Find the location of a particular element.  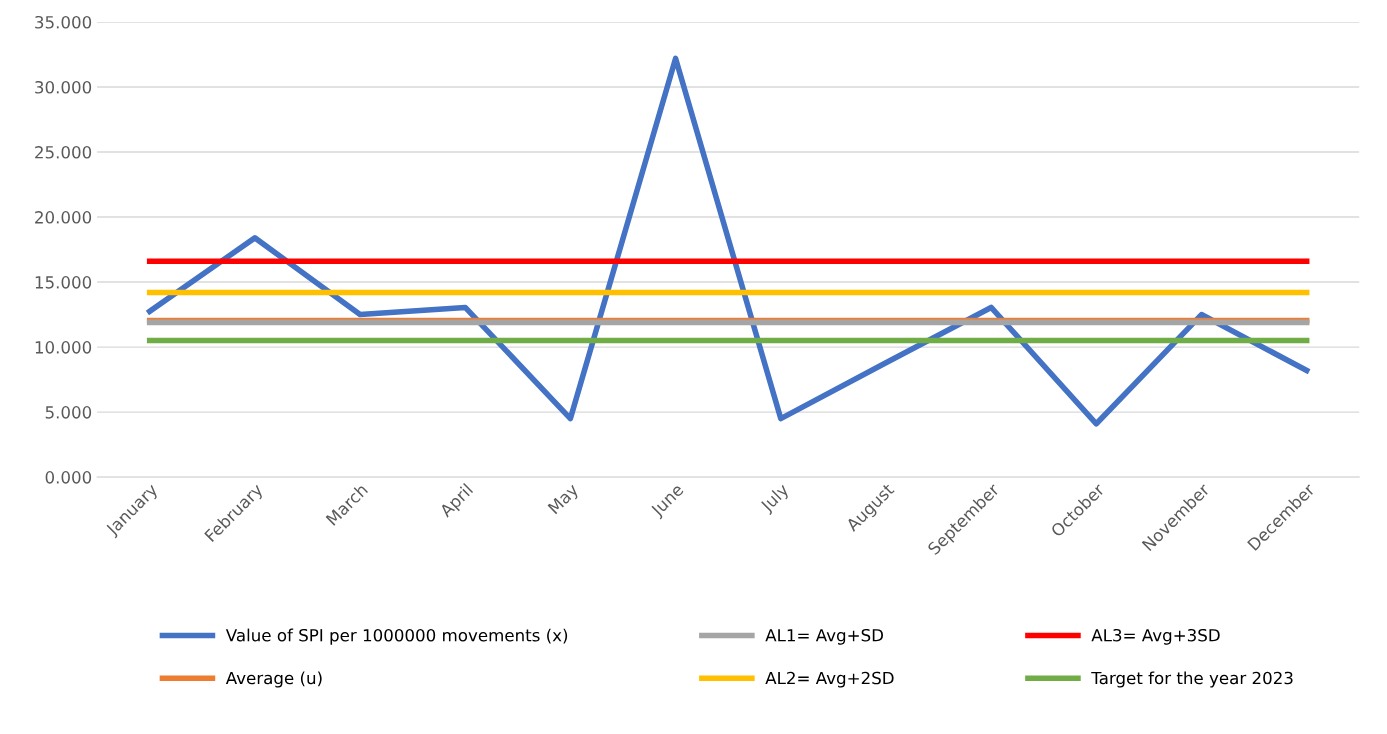

legend-label: AL2= Avg+2SD is located at coordinates (829, 679).